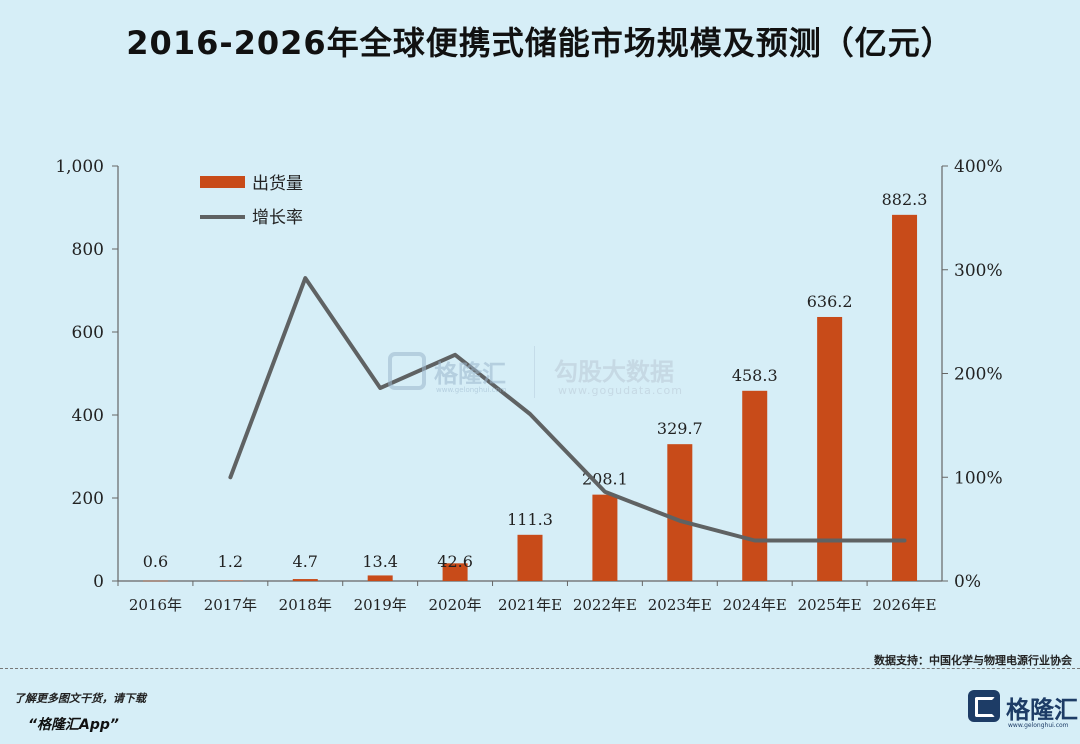 Image resolution: width=1080 pixels, height=744 pixels. Describe the element at coordinates (530, 605) in the screenshot. I see `x-tick-label: 2021年E` at that location.